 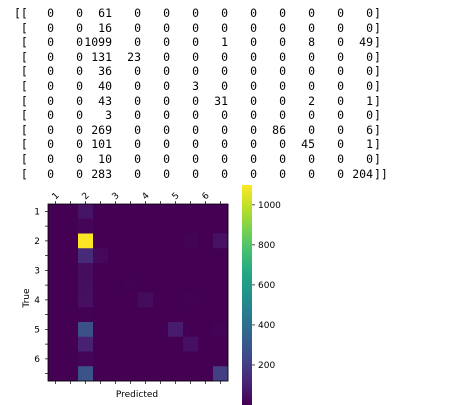 I want to click on matrix-cell-value: 131, so click(x=101, y=56).